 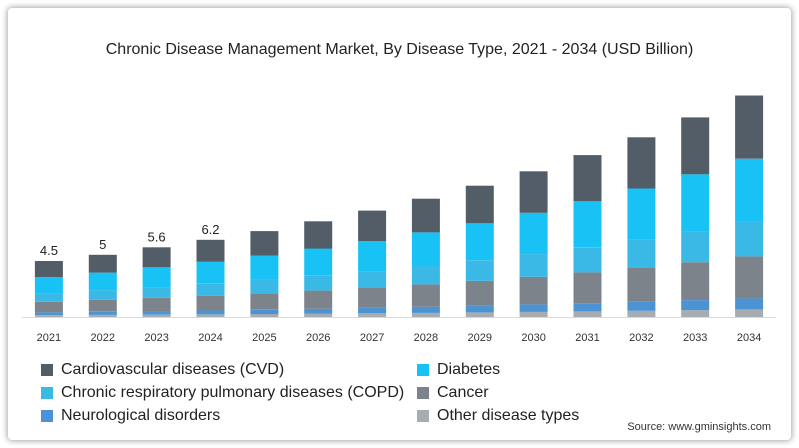 What do you see at coordinates (102, 244) in the screenshot?
I see `data-label-2022: 5` at bounding box center [102, 244].